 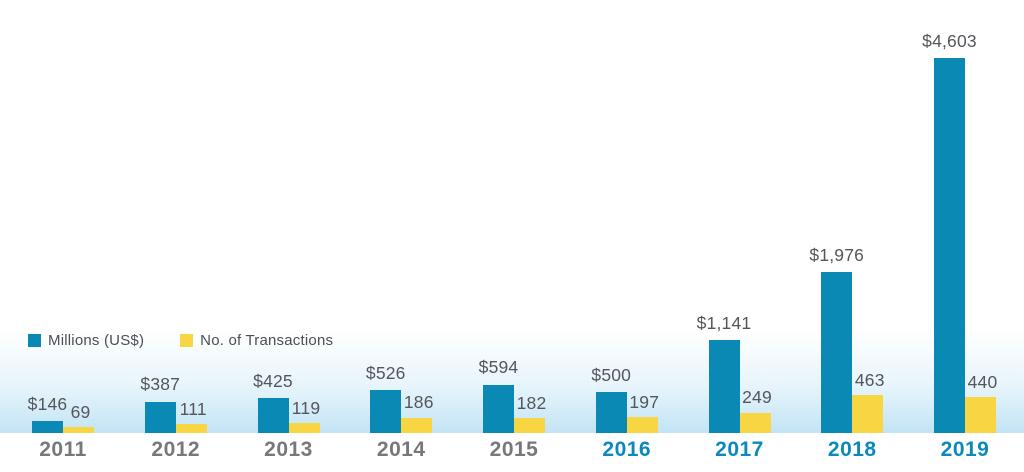 What do you see at coordinates (869, 379) in the screenshot?
I see `value-label-transactions-2018: 463` at bounding box center [869, 379].